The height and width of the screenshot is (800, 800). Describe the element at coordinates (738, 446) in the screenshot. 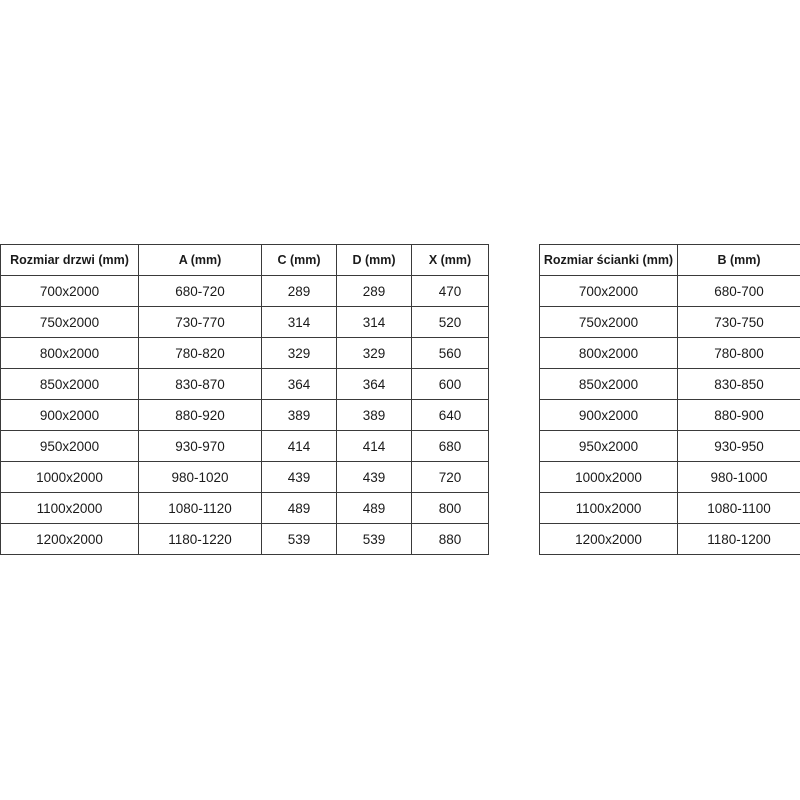

I see `table-cell: 930-950` at that location.